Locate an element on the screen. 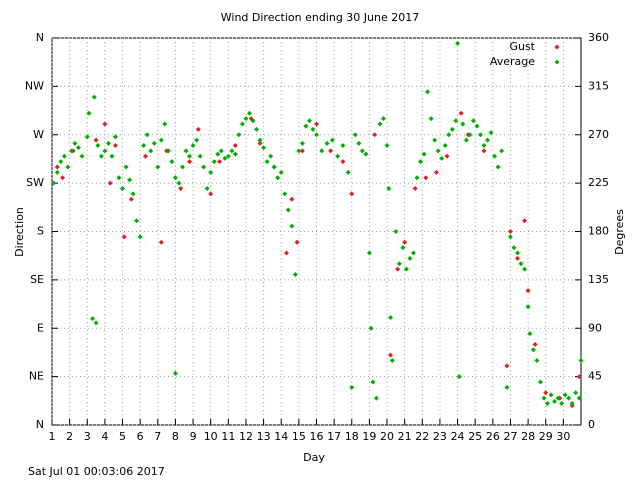 The image size is (640, 480). y-tick-label: S is located at coordinates (40, 231).